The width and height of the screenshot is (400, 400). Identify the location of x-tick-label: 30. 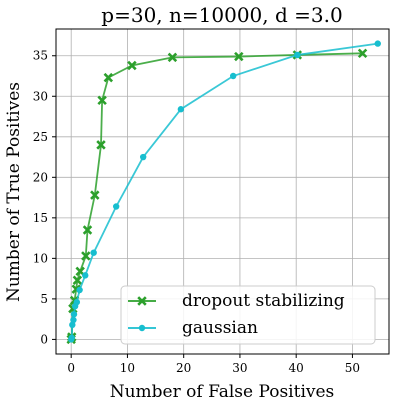
(239, 368).